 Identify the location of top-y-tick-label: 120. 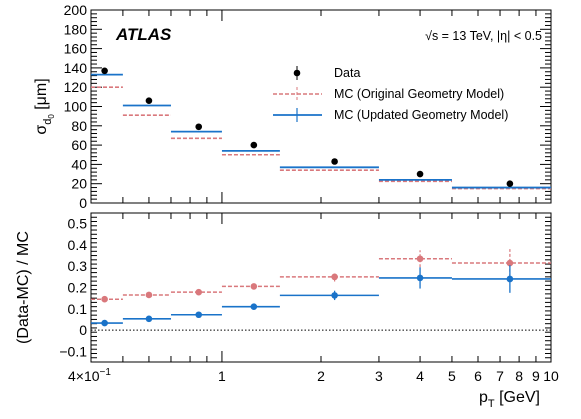
(76, 87).